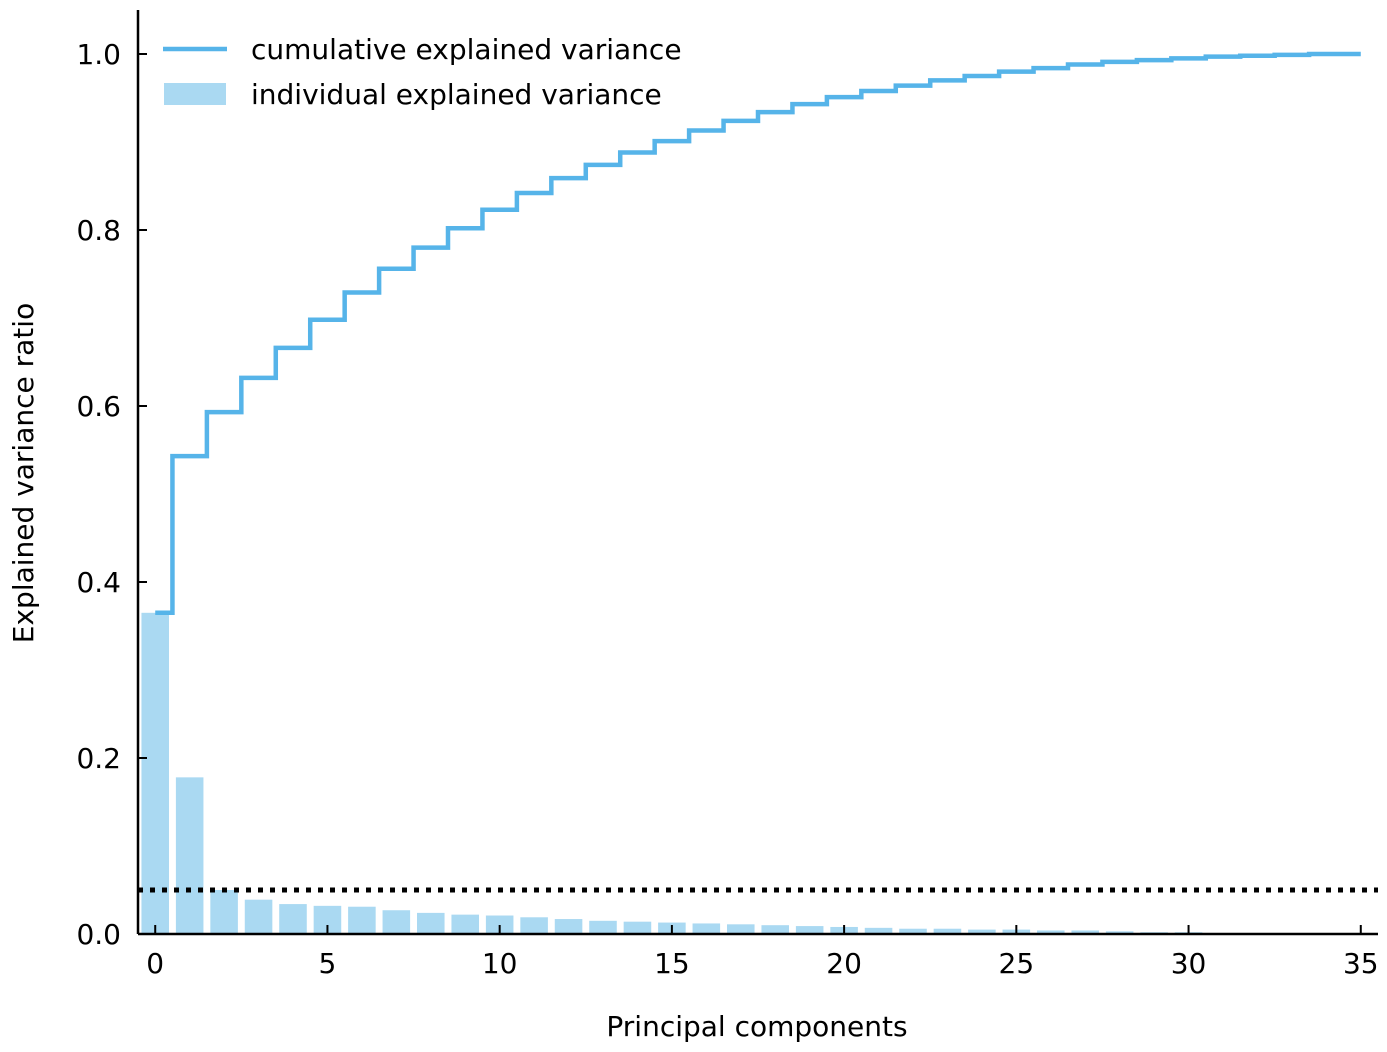  Describe the element at coordinates (195, 94) in the screenshot. I see `legend-swatch-individual` at that location.